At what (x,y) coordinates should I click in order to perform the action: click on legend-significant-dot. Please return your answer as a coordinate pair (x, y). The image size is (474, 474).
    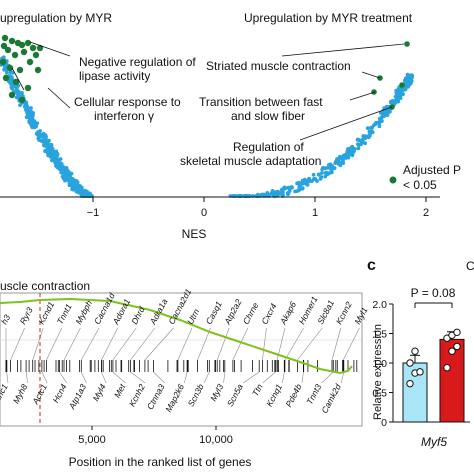
    Looking at the image, I should click on (393, 180).